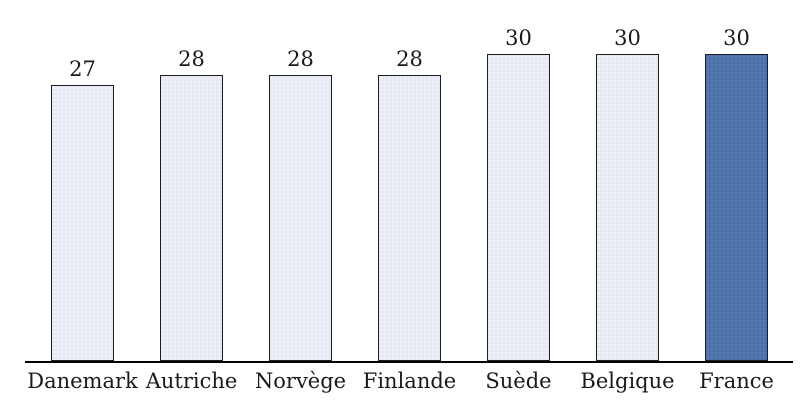 The width and height of the screenshot is (807, 414). Describe the element at coordinates (409, 381) in the screenshot. I see `bar-category-label: Finlande` at that location.